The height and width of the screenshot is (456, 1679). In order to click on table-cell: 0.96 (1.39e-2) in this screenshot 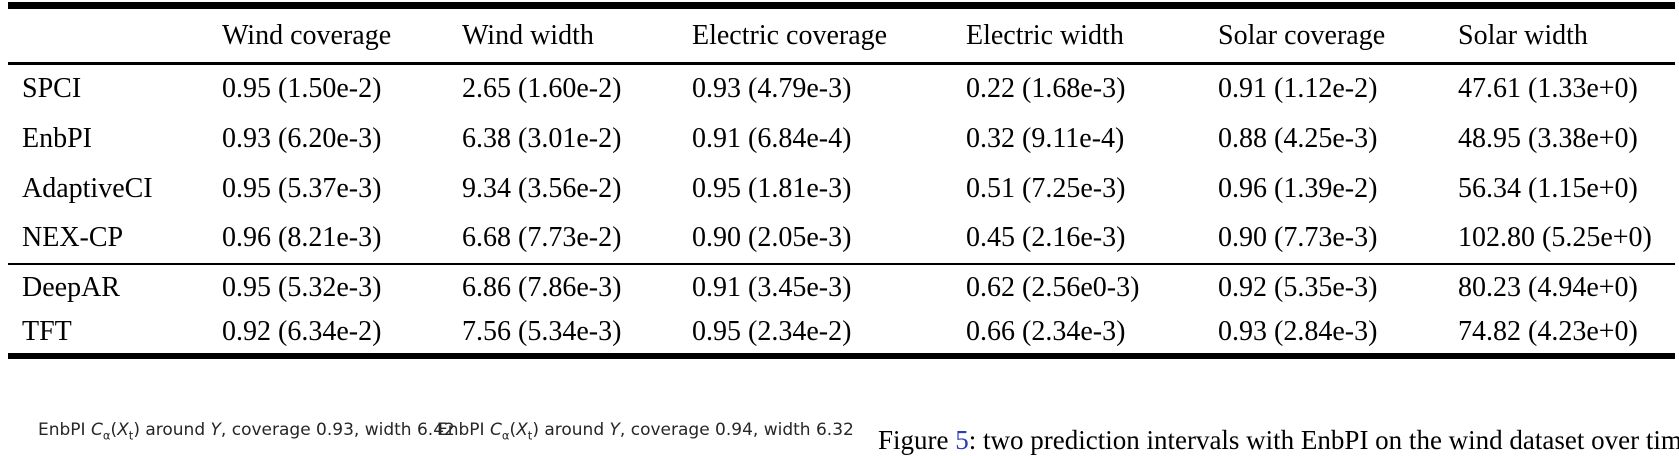, I will do `click(1298, 188)`.